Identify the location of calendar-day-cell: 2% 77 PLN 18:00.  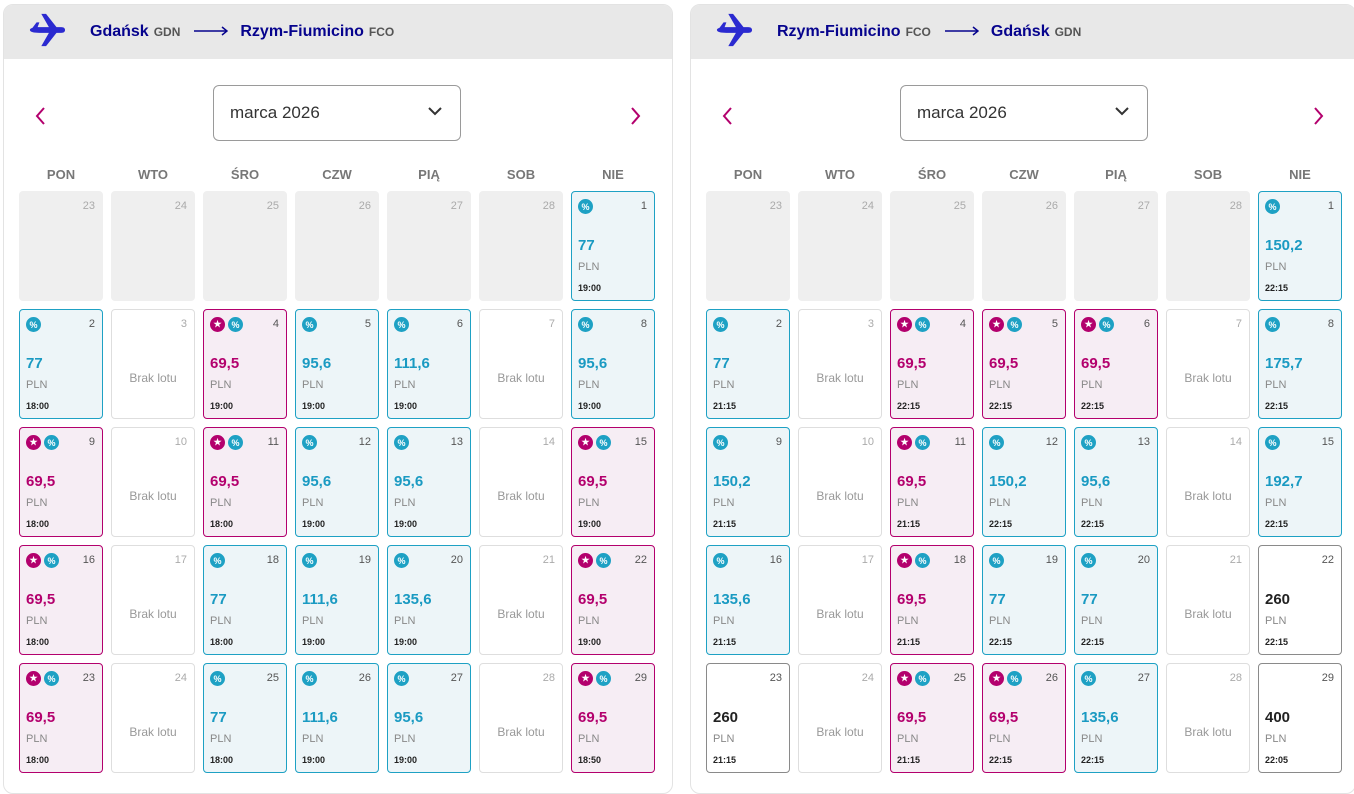
(61, 364).